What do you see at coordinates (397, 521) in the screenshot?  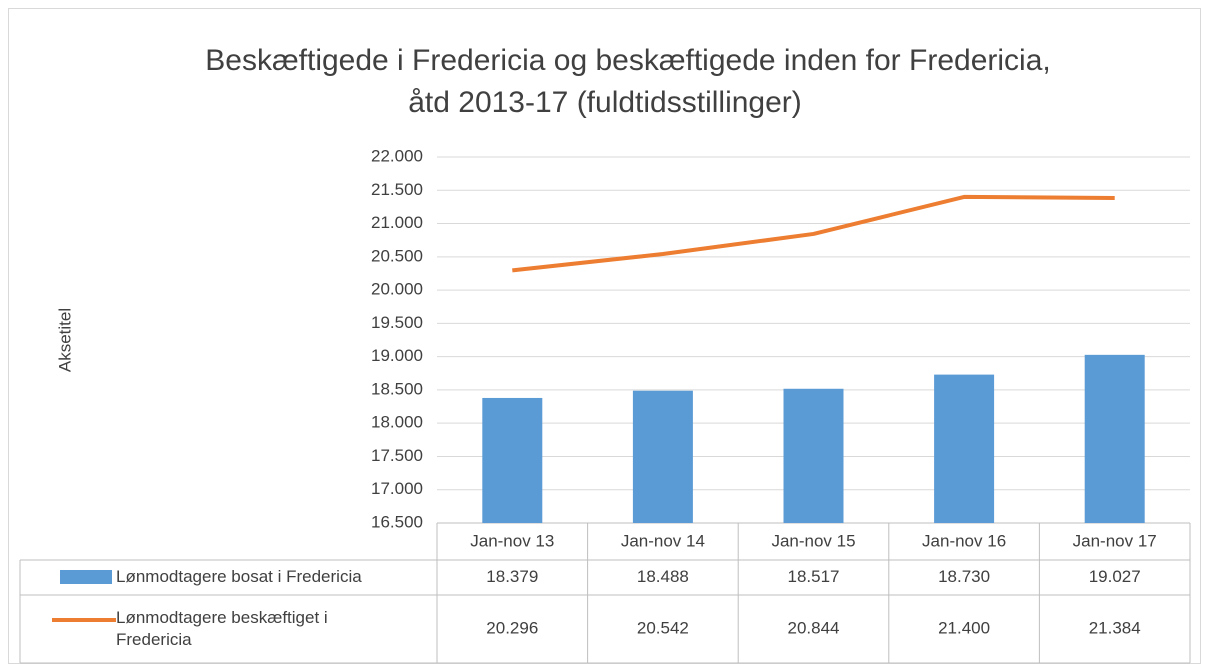 I see `y-tick-label: 16.500` at bounding box center [397, 521].